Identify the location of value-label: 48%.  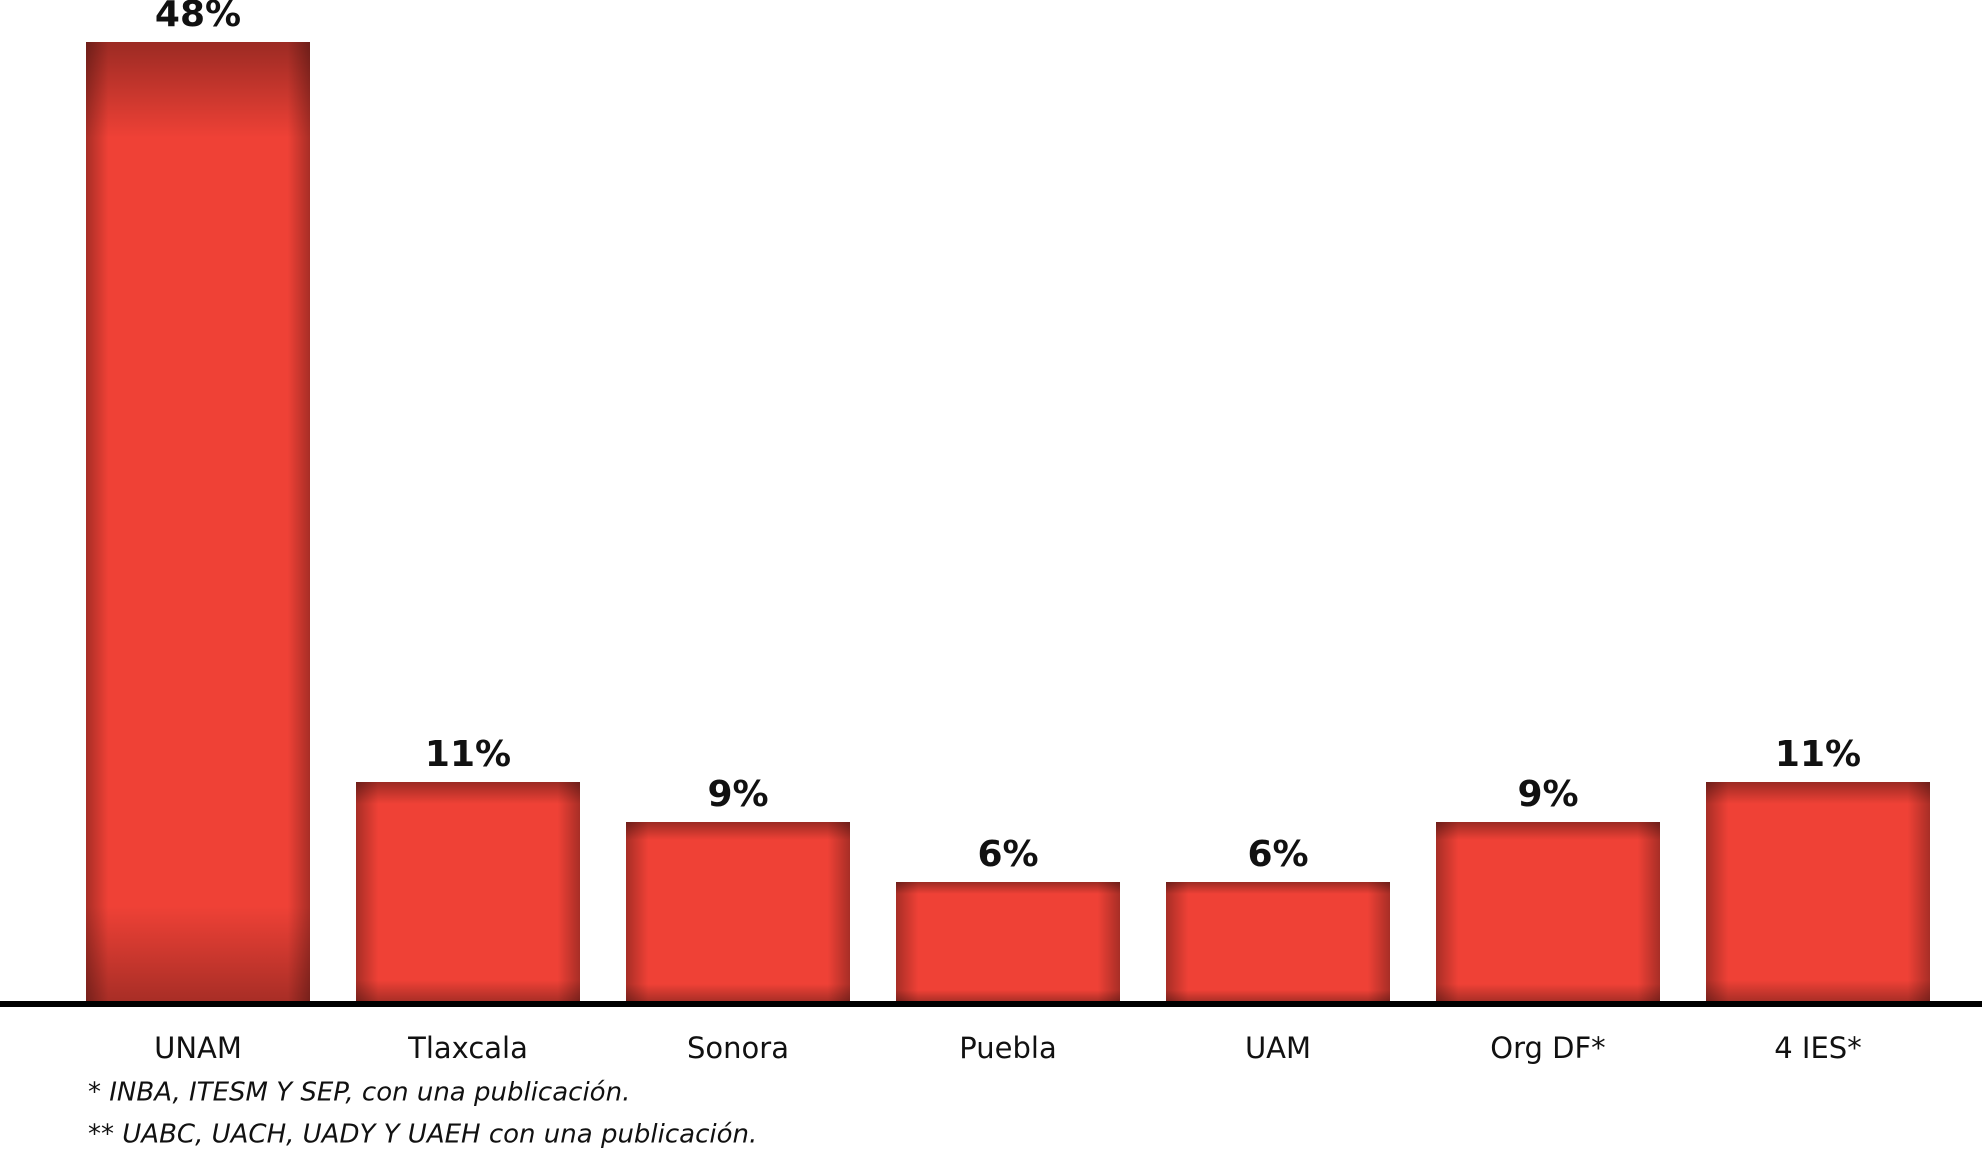
(198, 17).